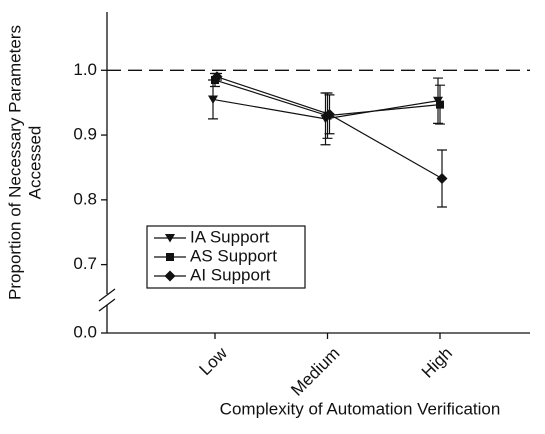 Image resolution: width=545 pixels, height=434 pixels. I want to click on x-tick-label: Low, so click(214, 361).